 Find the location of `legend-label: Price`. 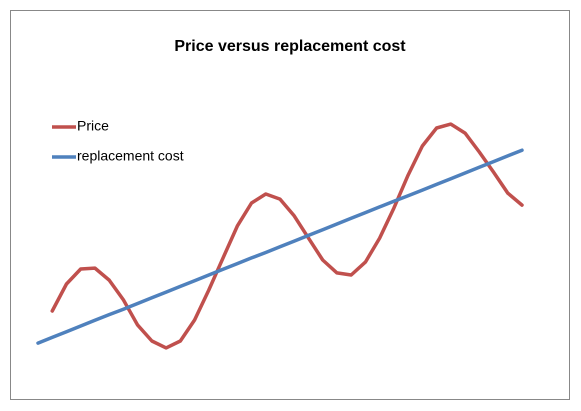

legend-label: Price is located at coordinates (93, 126).